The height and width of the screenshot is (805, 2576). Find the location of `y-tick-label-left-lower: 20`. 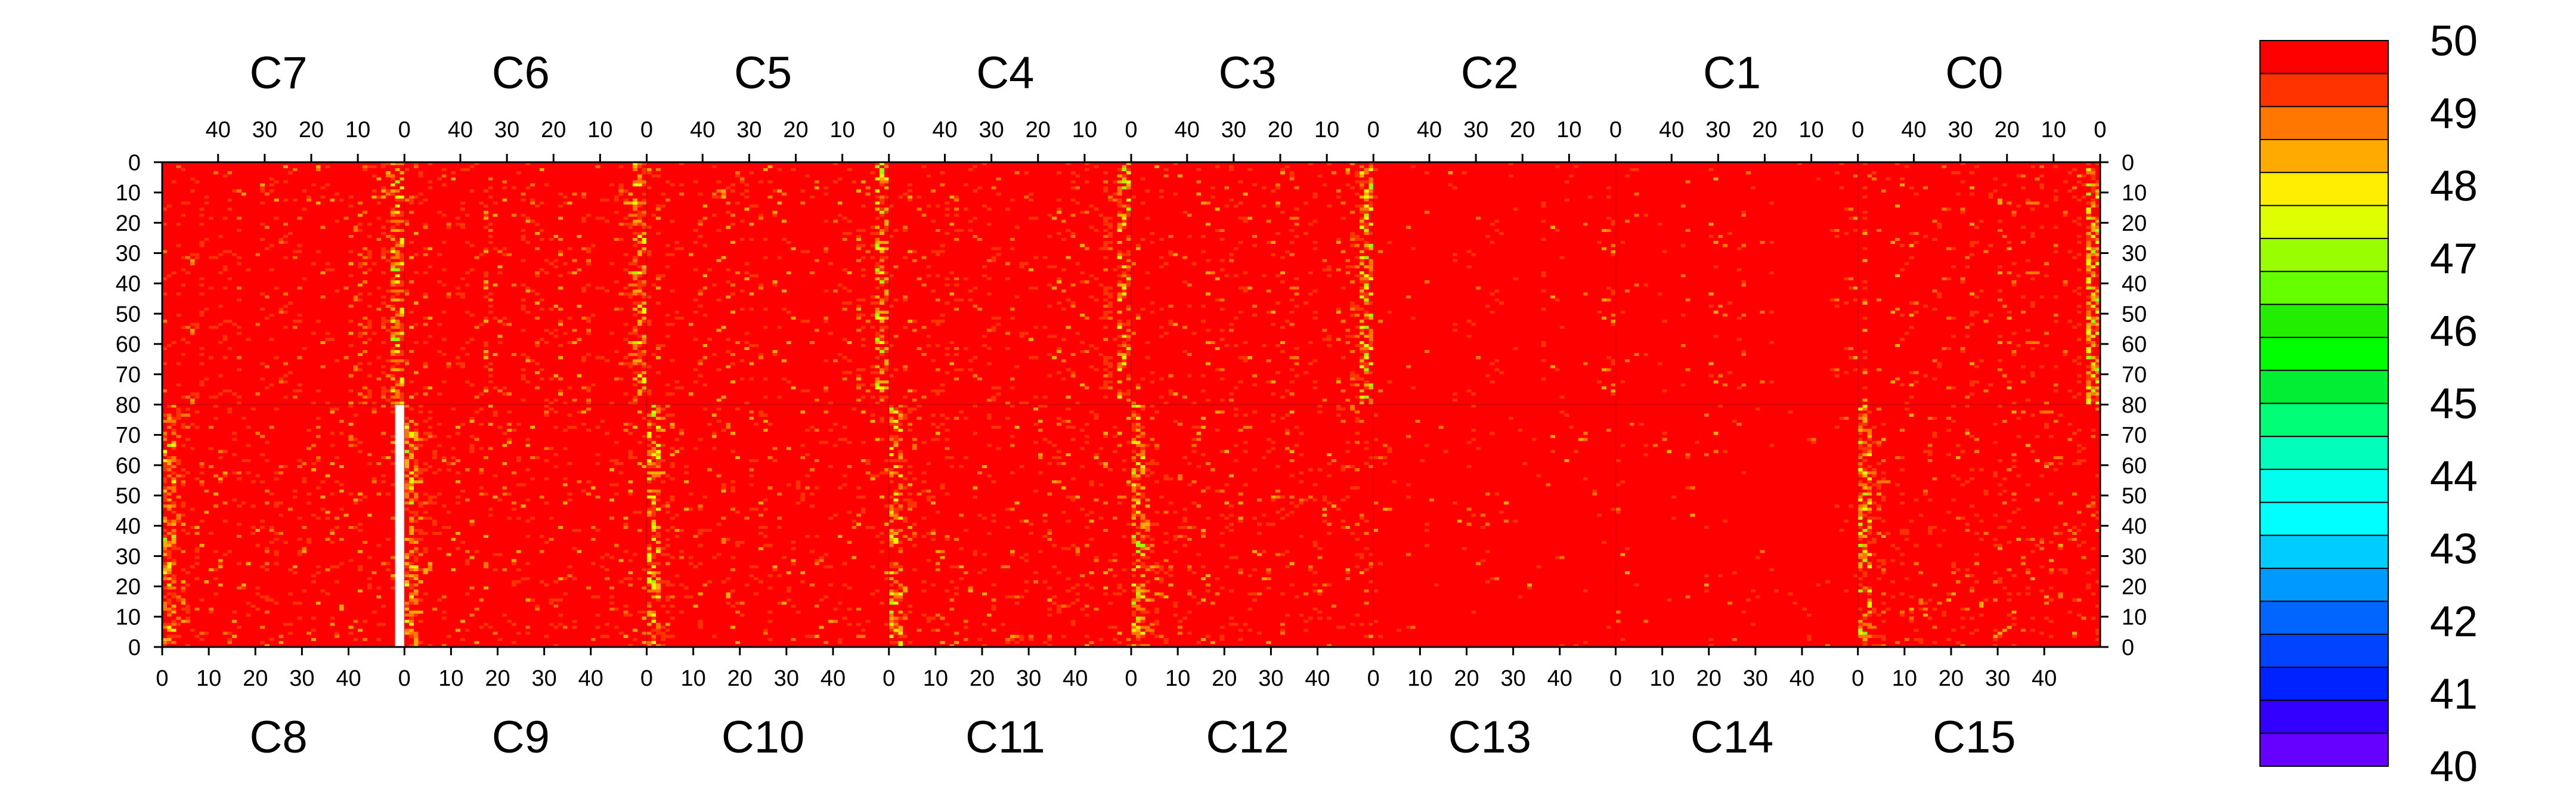

y-tick-label-left-lower: 20 is located at coordinates (129, 588).